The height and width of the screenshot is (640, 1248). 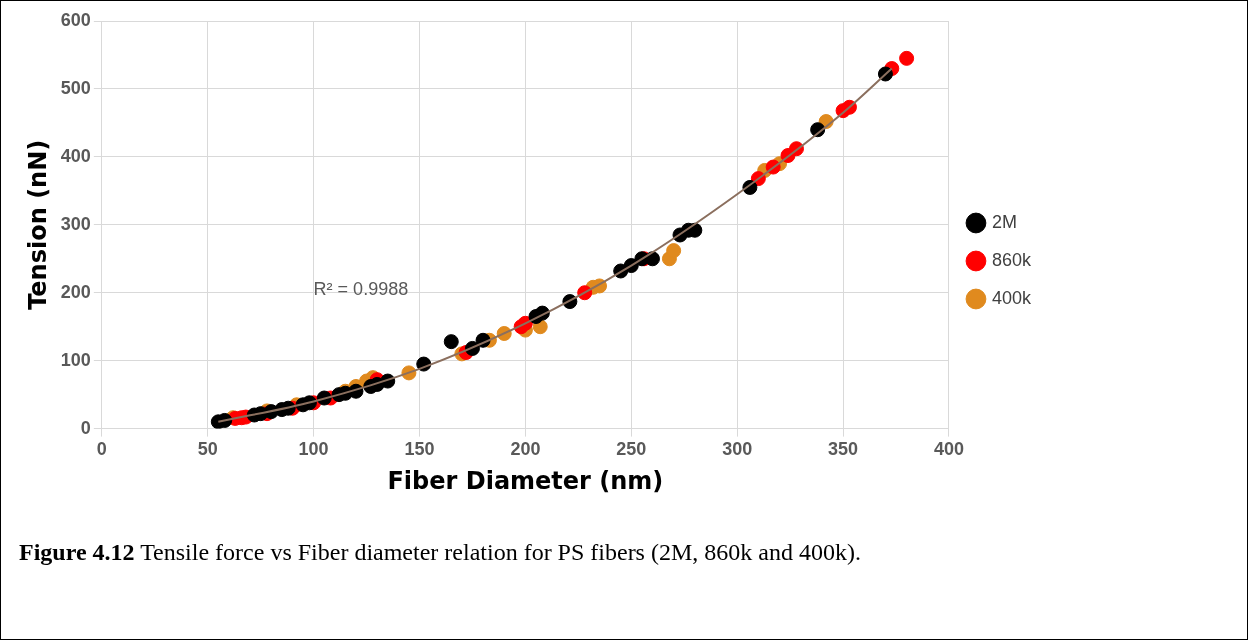 I want to click on y-axis-title: Tension (nN), so click(x=37, y=224).